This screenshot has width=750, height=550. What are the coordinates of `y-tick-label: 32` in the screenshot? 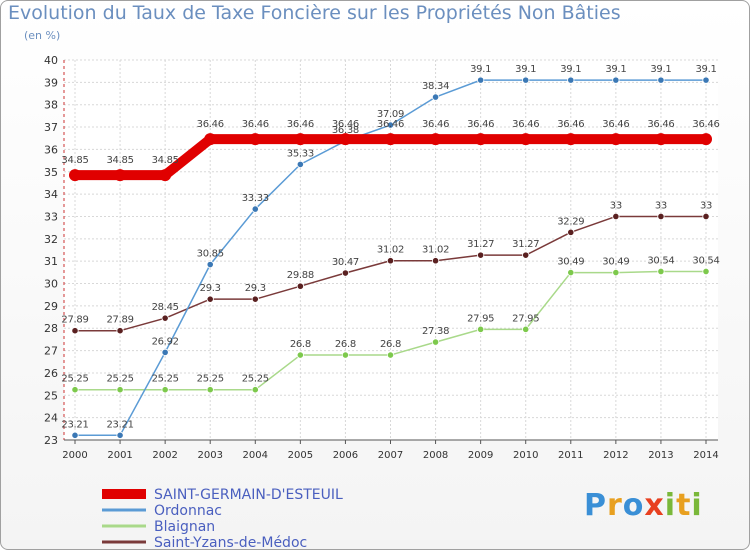 It's located at (51, 239).